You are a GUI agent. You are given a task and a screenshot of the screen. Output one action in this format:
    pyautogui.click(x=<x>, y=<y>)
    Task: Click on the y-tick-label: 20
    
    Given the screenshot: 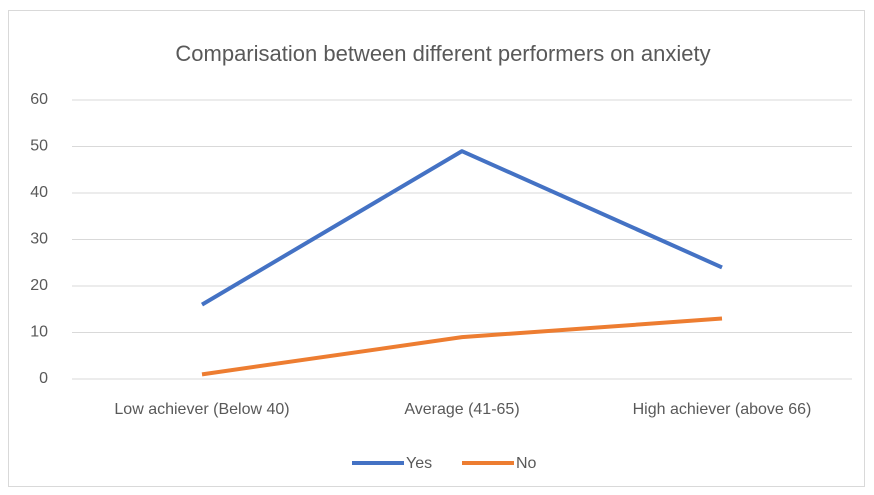 What is the action you would take?
    pyautogui.click(x=39, y=285)
    